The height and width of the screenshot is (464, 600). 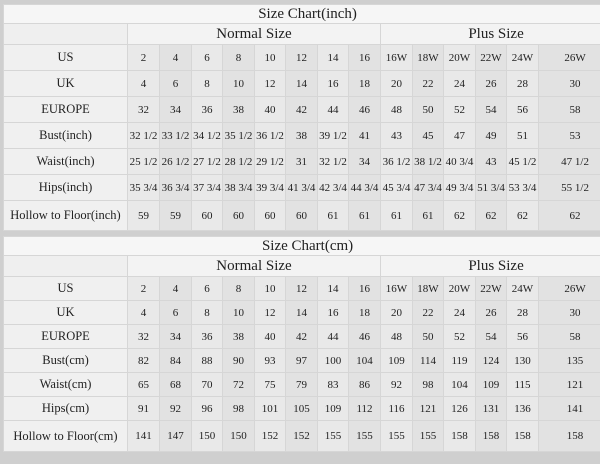 What do you see at coordinates (568, 384) in the screenshot?
I see `size-cell: 121` at bounding box center [568, 384].